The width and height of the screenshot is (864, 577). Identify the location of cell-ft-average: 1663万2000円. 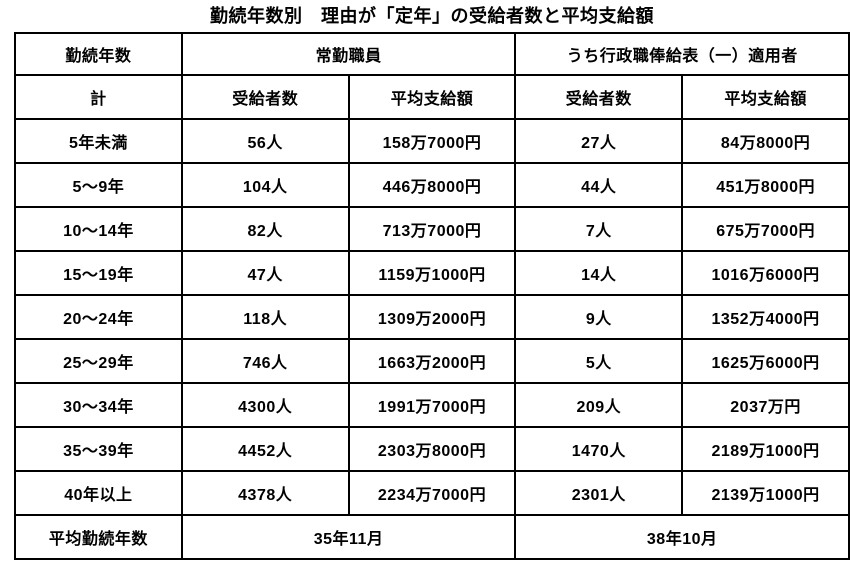
(432, 361).